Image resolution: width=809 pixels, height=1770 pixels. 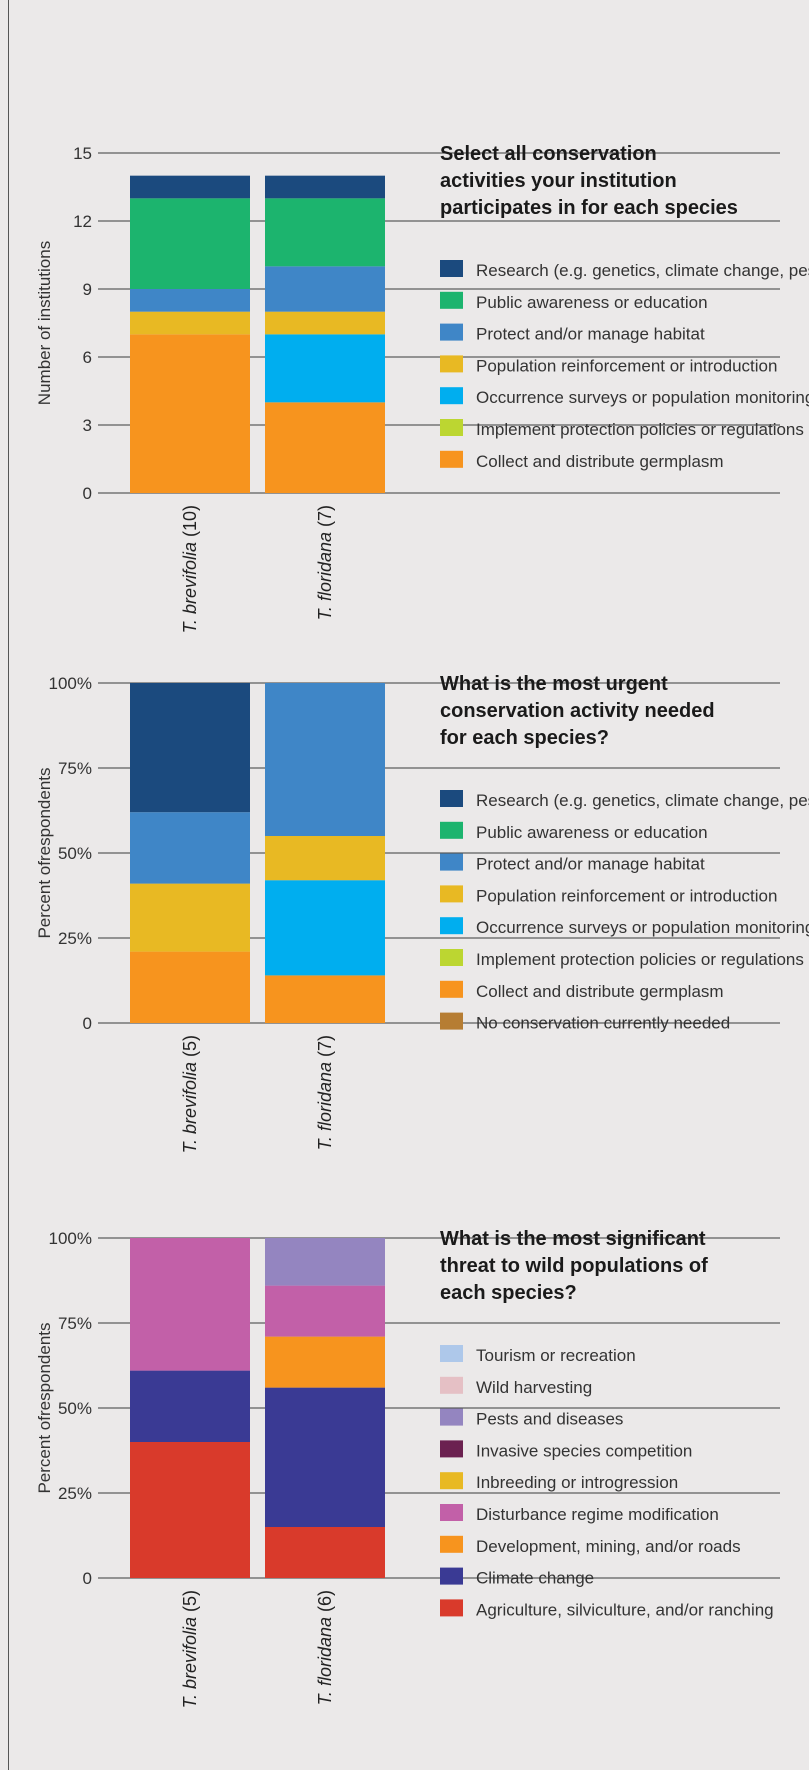 What do you see at coordinates (590, 864) in the screenshot?
I see `legend-label: Protect and/or manage habitat` at bounding box center [590, 864].